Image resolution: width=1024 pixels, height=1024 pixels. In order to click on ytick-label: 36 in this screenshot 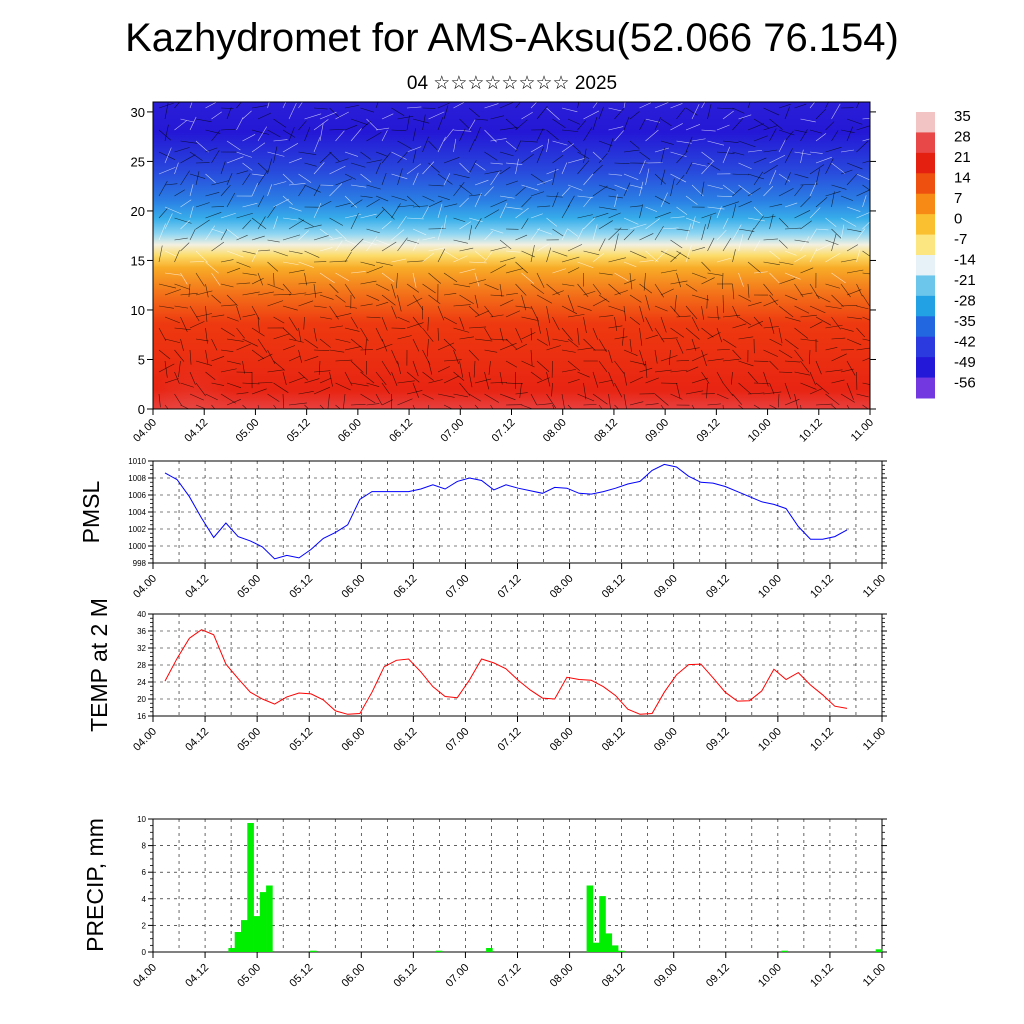, I will do `click(141, 631)`.